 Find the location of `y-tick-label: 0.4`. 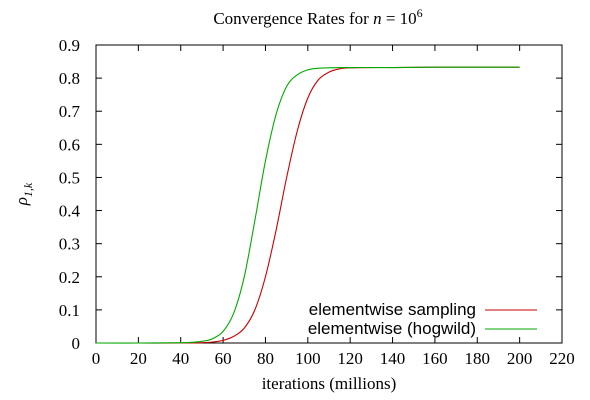

y-tick-label: 0.4 is located at coordinates (70, 211).